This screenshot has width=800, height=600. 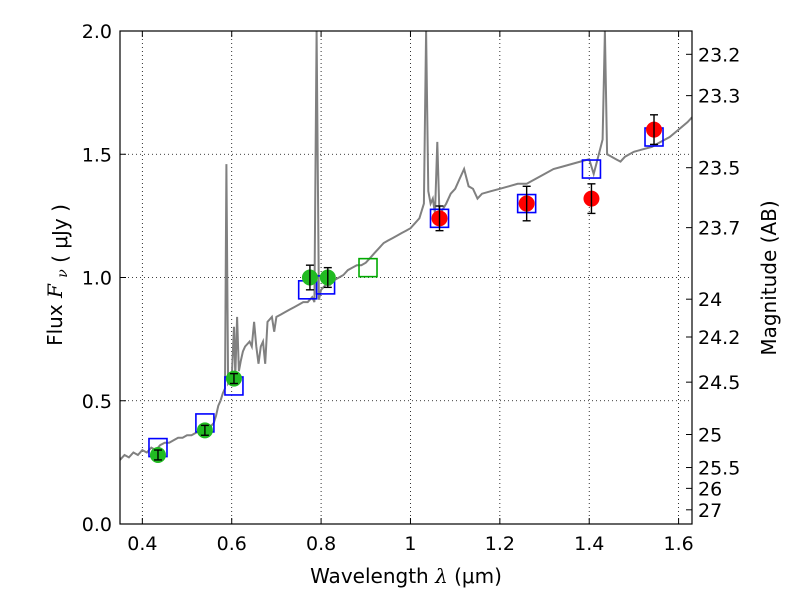 I want to click on x-tick-label: 1.4, so click(x=589, y=544).